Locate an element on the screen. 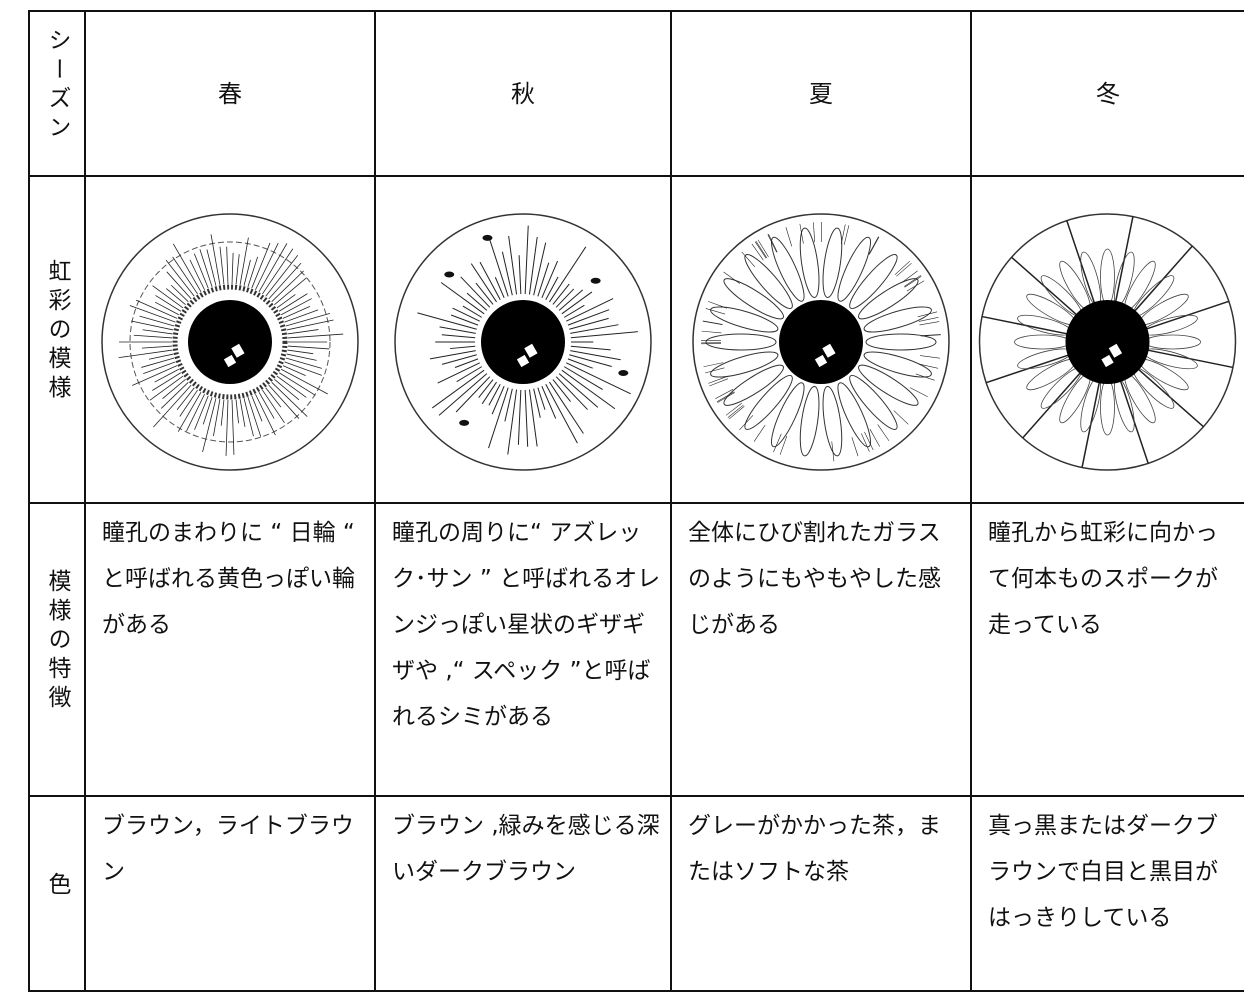 This screenshot has height=992, width=1244. pupil-highlight is located at coordinates (238, 350).